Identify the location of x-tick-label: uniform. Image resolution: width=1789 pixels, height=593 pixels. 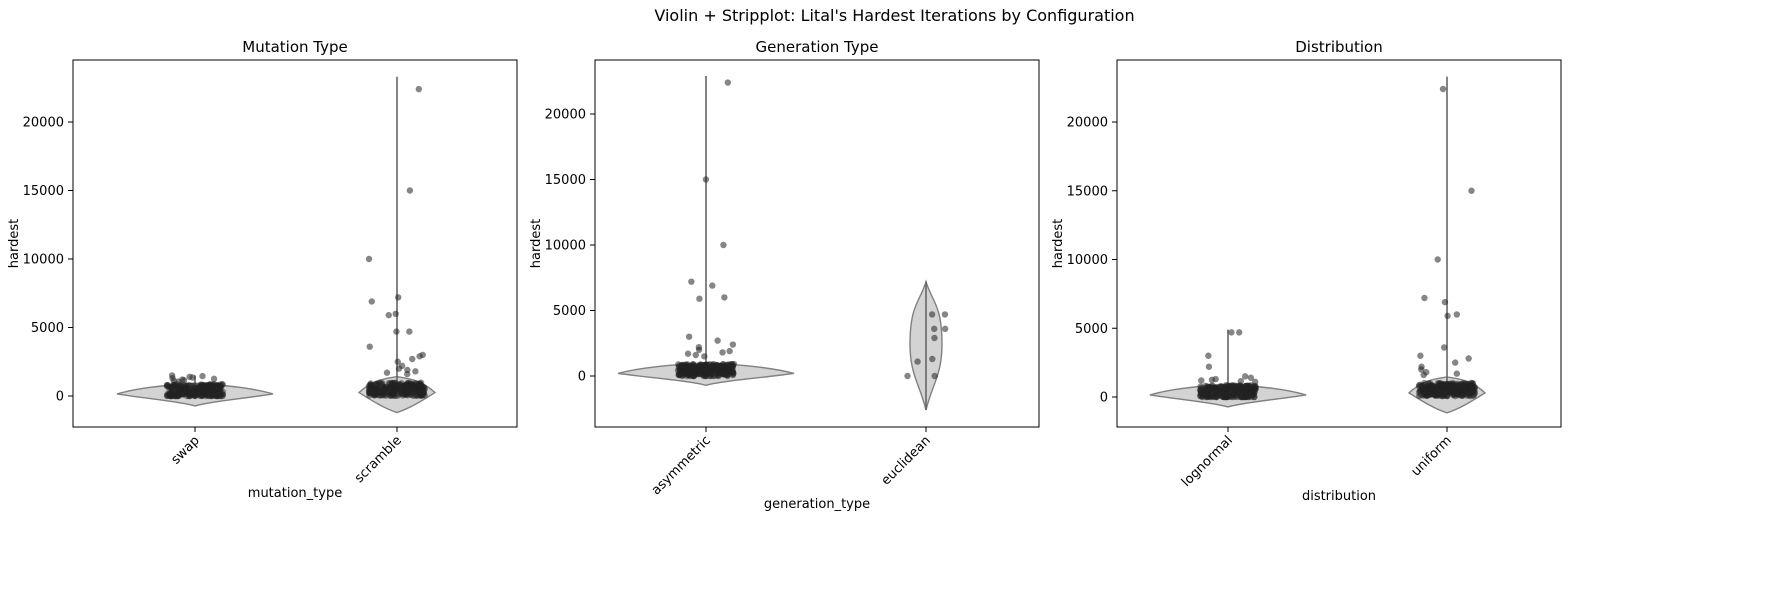
(1432, 456).